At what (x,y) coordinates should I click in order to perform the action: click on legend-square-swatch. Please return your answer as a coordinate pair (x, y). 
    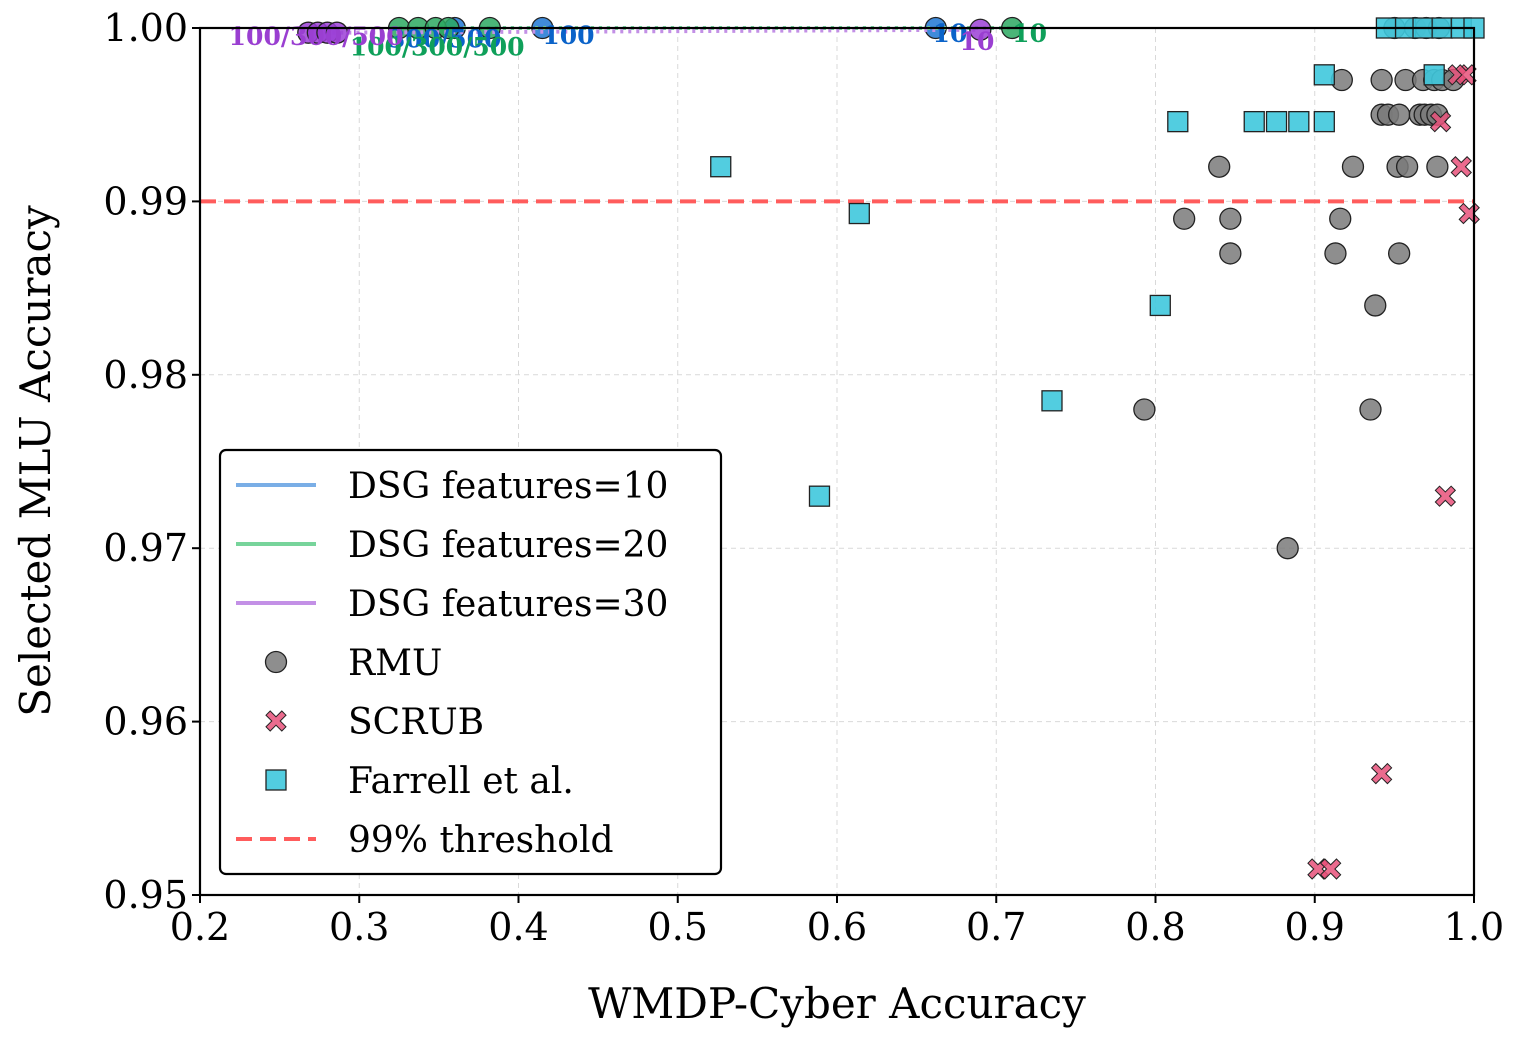
    Looking at the image, I should click on (276, 780).